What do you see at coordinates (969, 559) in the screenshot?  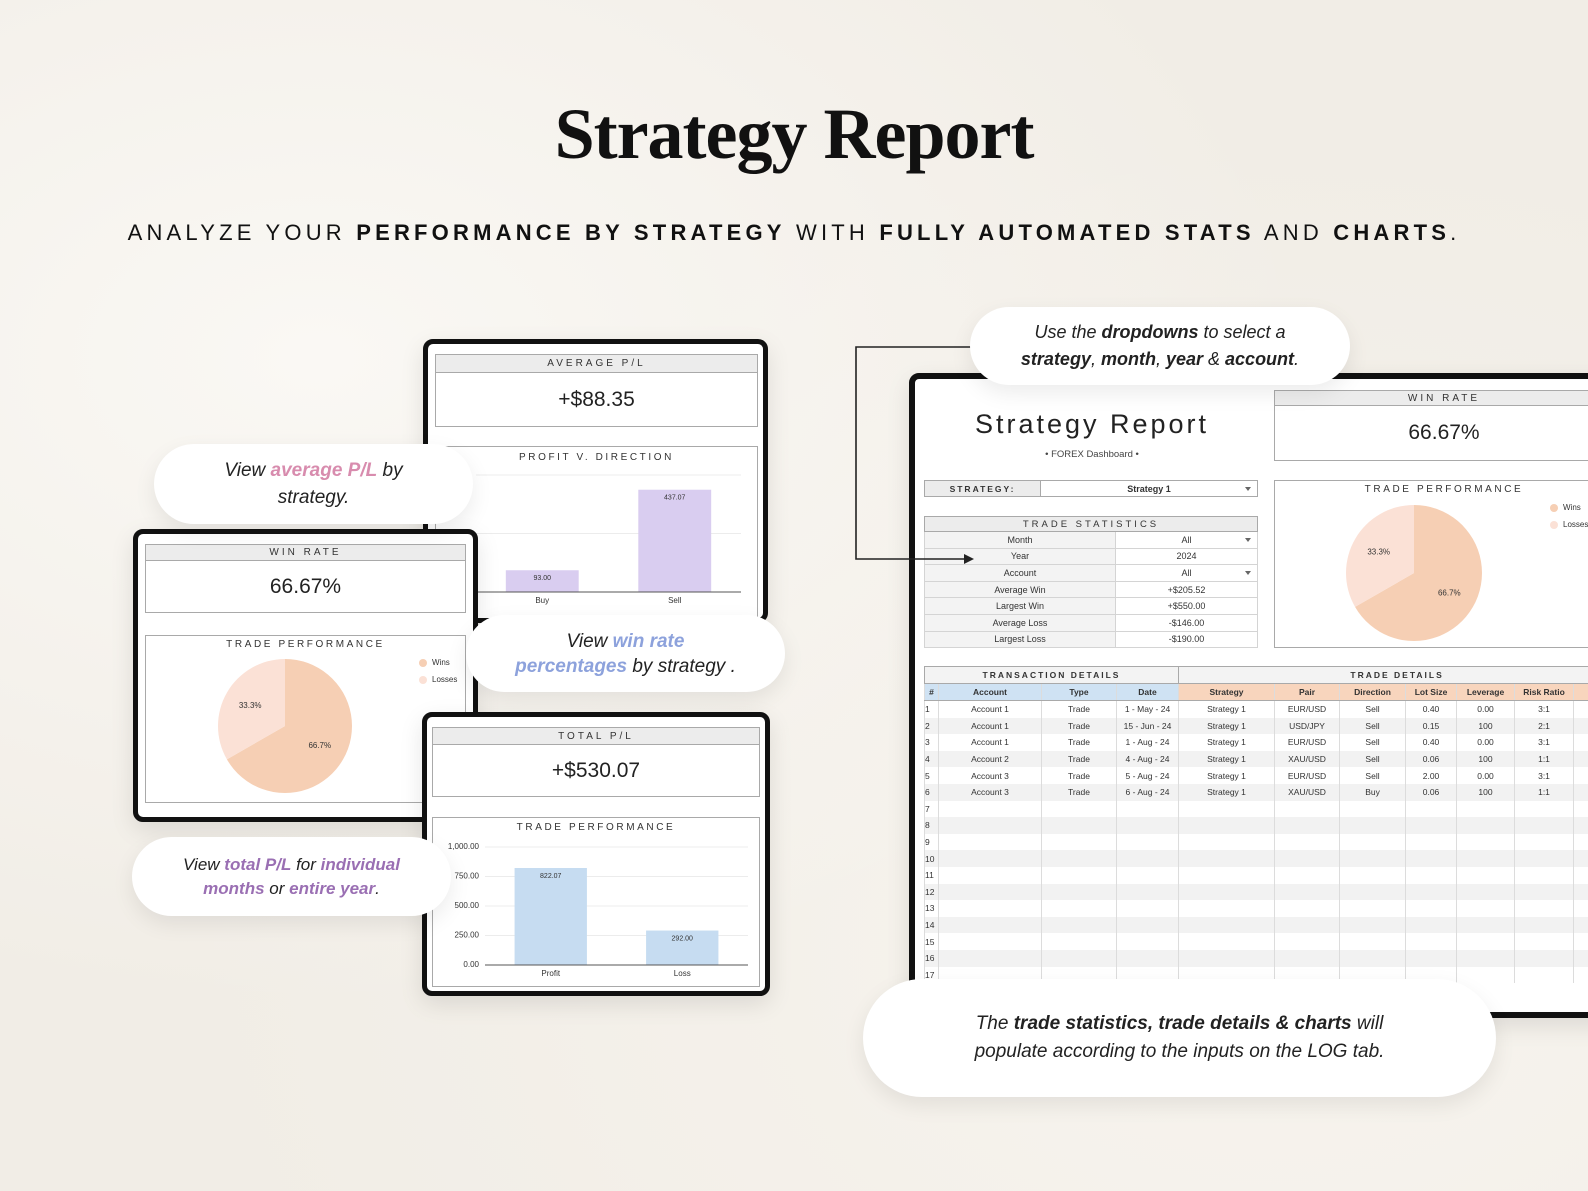 I see `connector-arrow` at bounding box center [969, 559].